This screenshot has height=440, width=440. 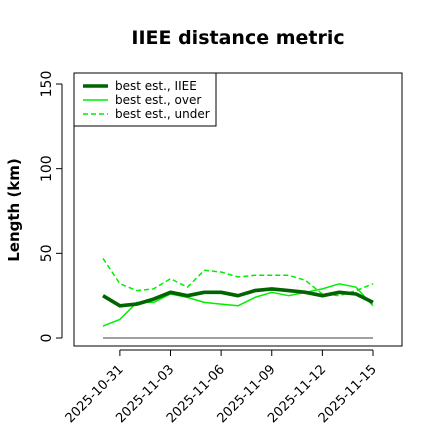 I want to click on y-tick-label: 0, so click(x=47, y=338).